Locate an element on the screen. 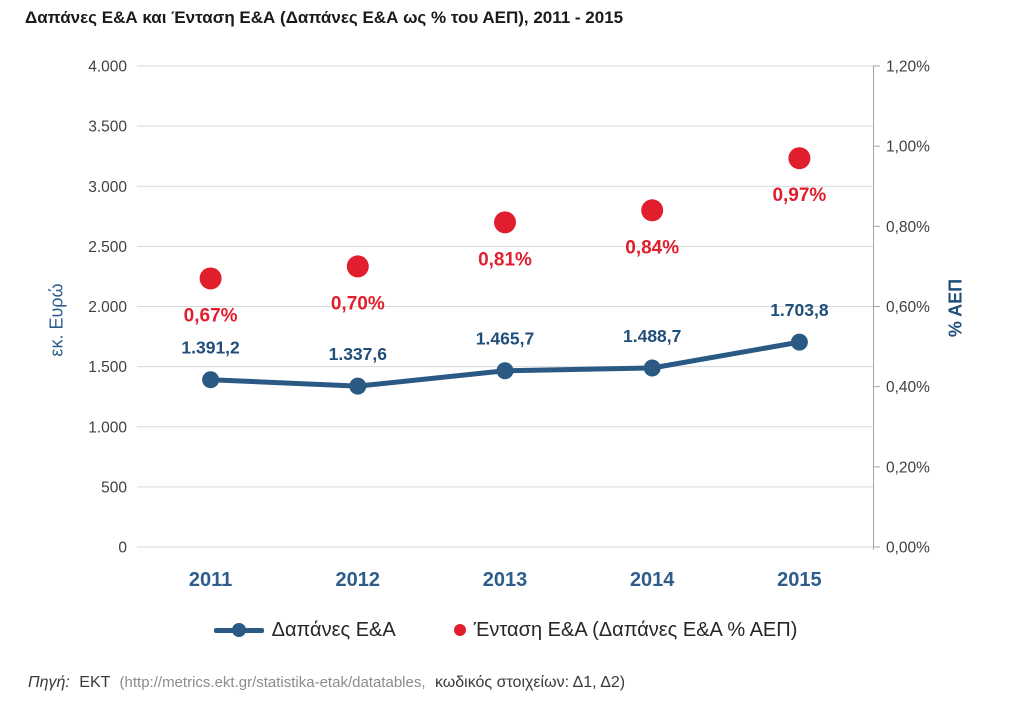 The height and width of the screenshot is (710, 1011). x-axis-label: 2015 is located at coordinates (799, 580).